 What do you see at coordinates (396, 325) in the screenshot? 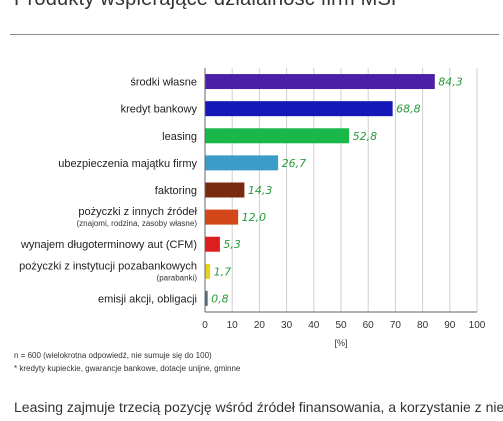
I see `x-tick-label: 70` at bounding box center [396, 325].